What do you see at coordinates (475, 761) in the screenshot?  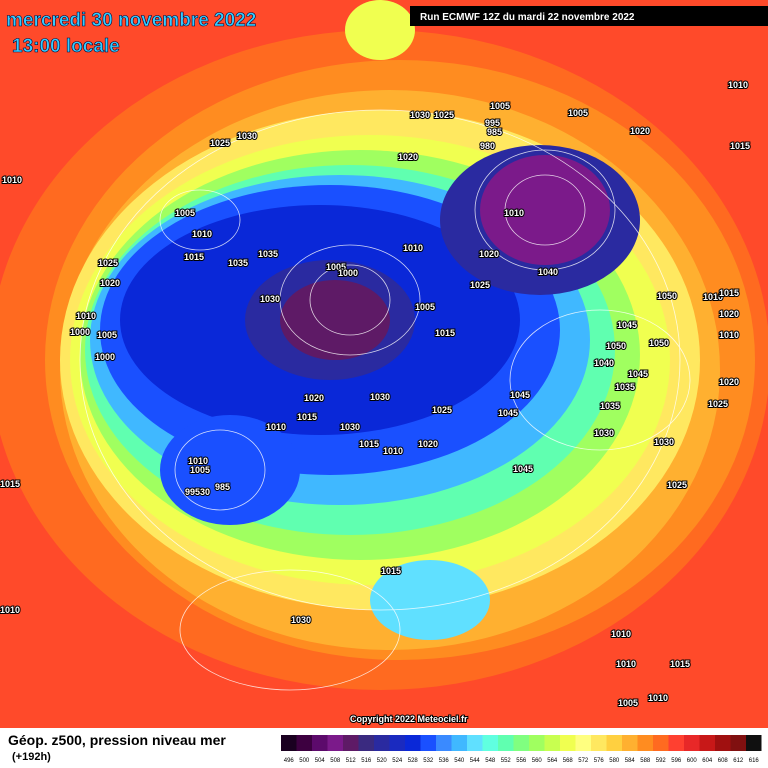 I see `legend-label: 544` at bounding box center [475, 761].